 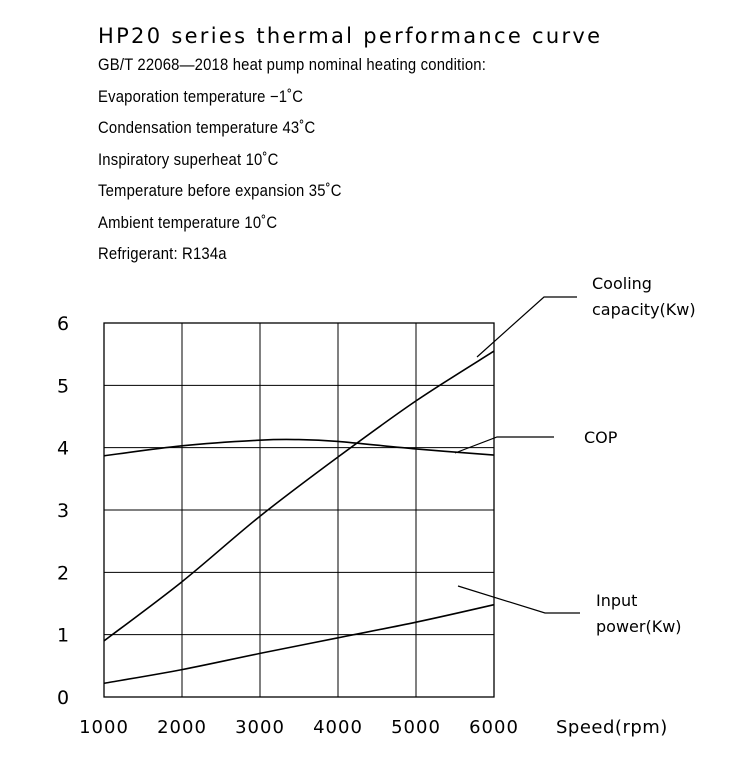 I want to click on x-tick-label: 5000, so click(x=416, y=727).